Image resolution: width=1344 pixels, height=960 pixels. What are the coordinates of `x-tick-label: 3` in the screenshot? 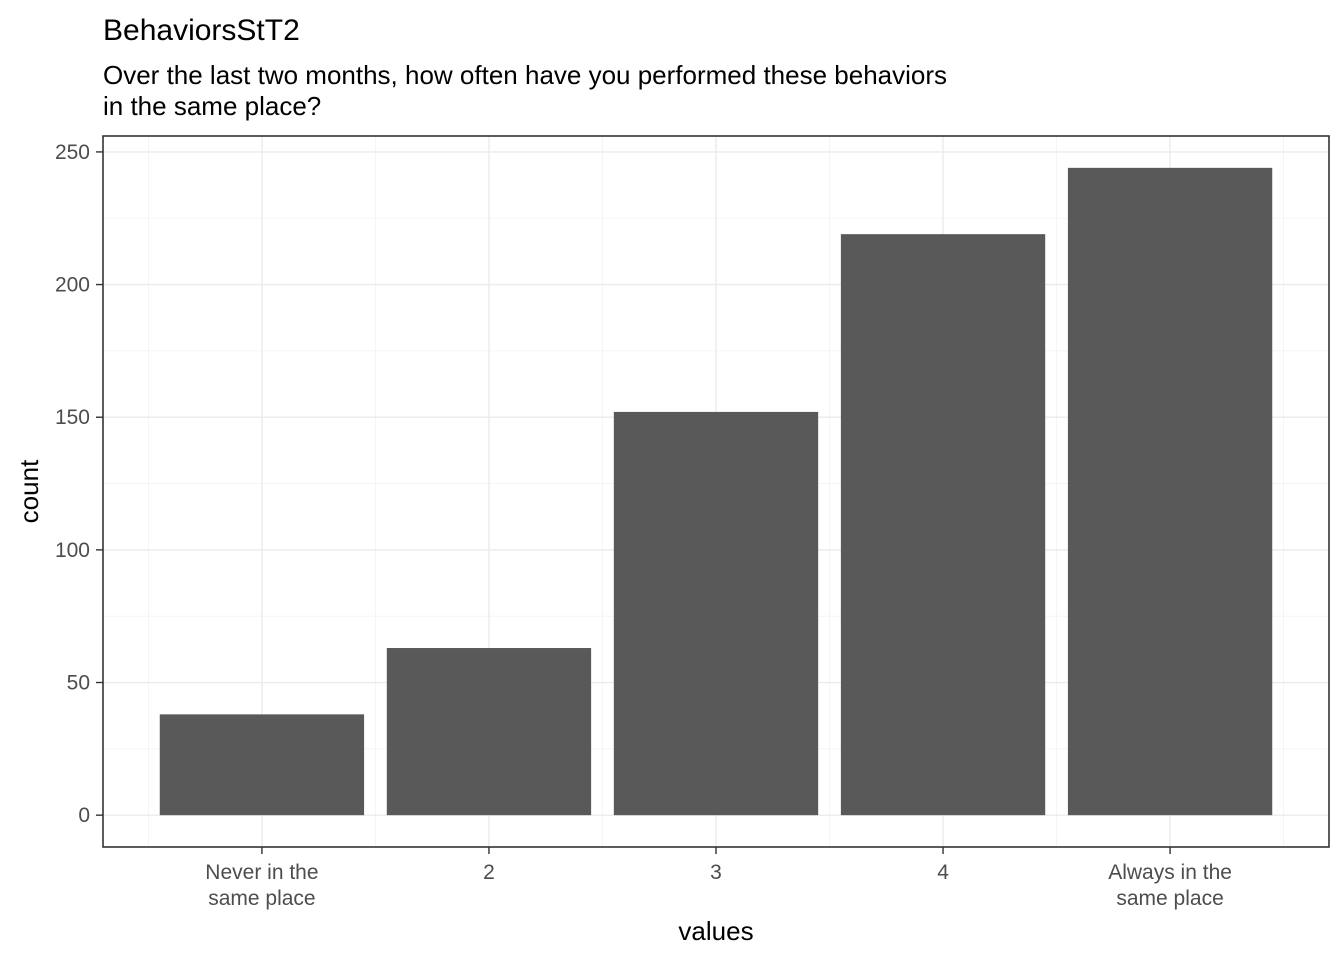 It's located at (716, 872).